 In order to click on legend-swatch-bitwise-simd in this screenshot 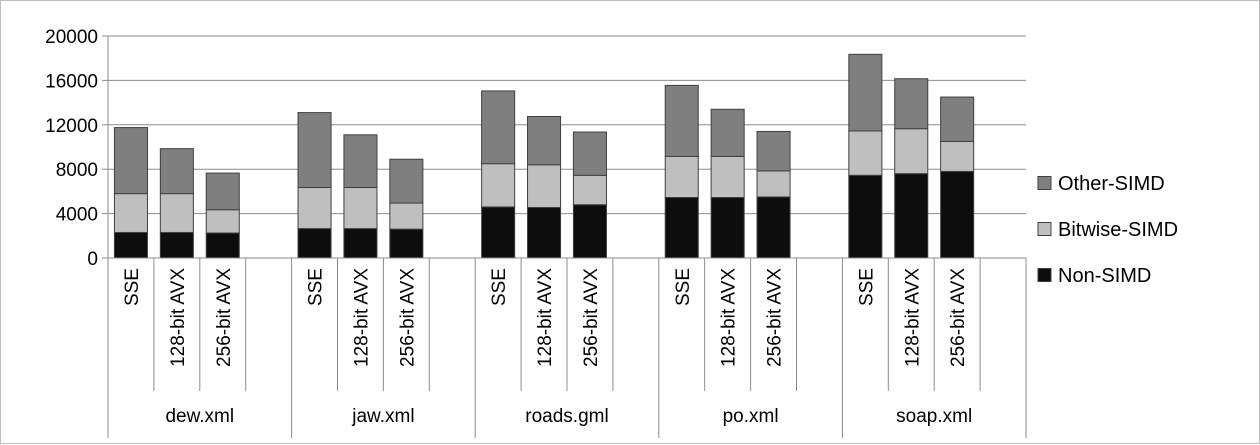, I will do `click(1044, 229)`.